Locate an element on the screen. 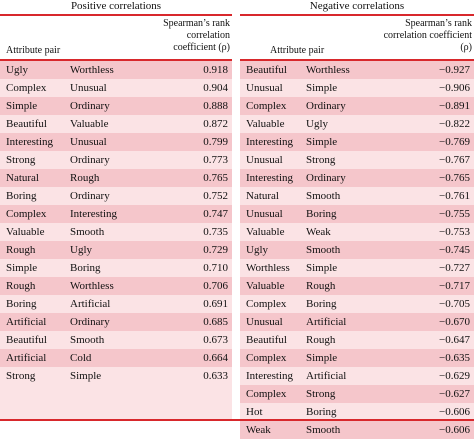 The width and height of the screenshot is (474, 439). table-row: Valuable Ugly −0.822 is located at coordinates (357, 124).